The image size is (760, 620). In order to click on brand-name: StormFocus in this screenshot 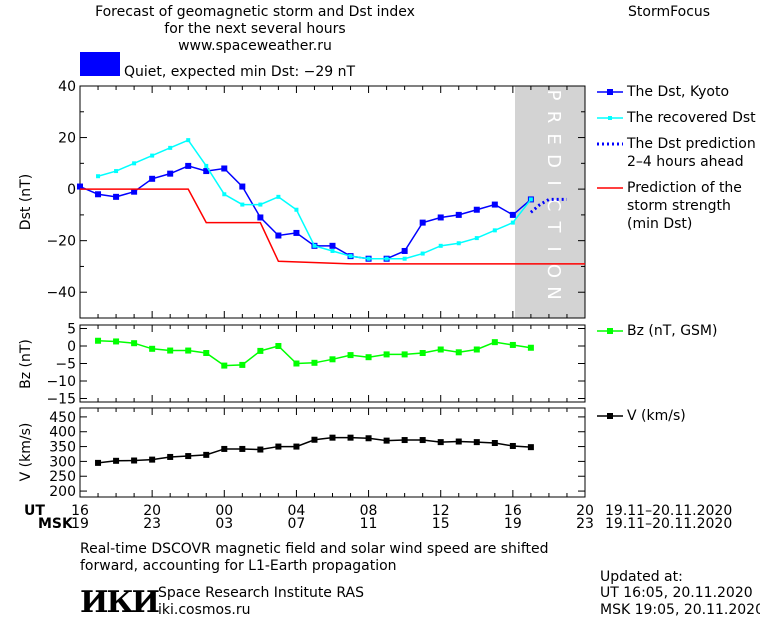, I will do `click(669, 12)`.